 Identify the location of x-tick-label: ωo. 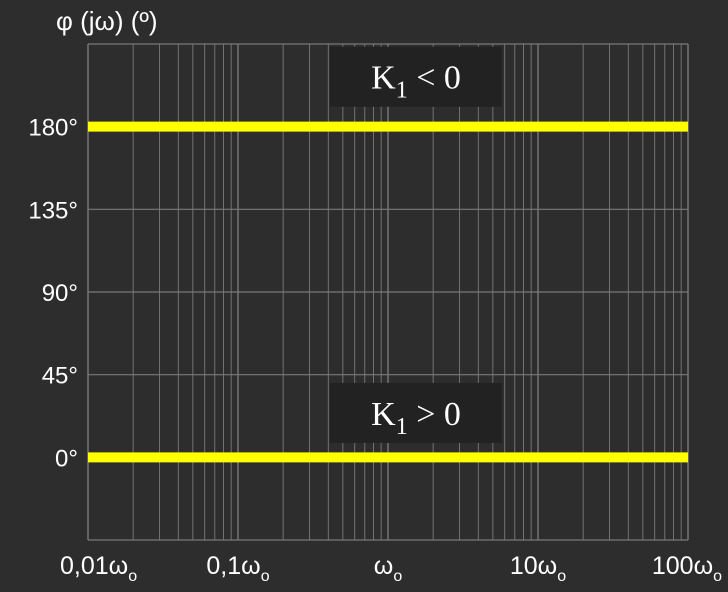
(388, 568).